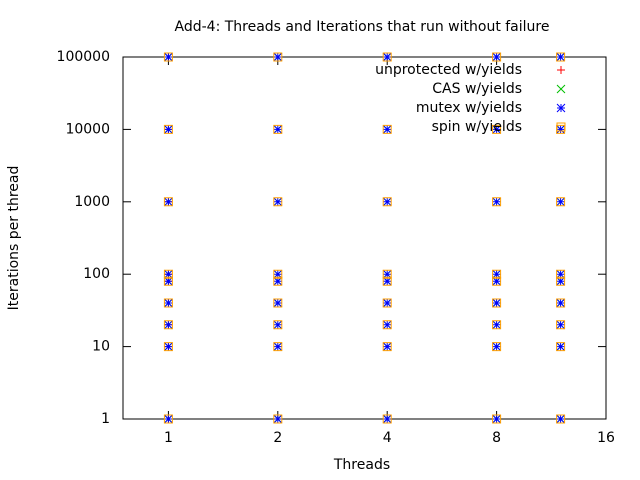 The height and width of the screenshot is (480, 640). Describe the element at coordinates (477, 89) in the screenshot. I see `legend-label: CAS w/yields` at that location.